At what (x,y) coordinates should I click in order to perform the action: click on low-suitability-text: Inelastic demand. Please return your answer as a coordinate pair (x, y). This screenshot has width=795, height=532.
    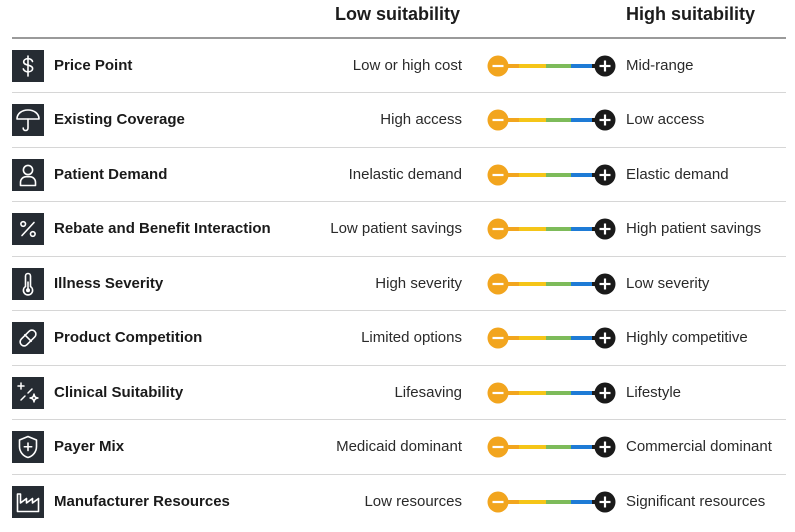
    Looking at the image, I should click on (405, 174).